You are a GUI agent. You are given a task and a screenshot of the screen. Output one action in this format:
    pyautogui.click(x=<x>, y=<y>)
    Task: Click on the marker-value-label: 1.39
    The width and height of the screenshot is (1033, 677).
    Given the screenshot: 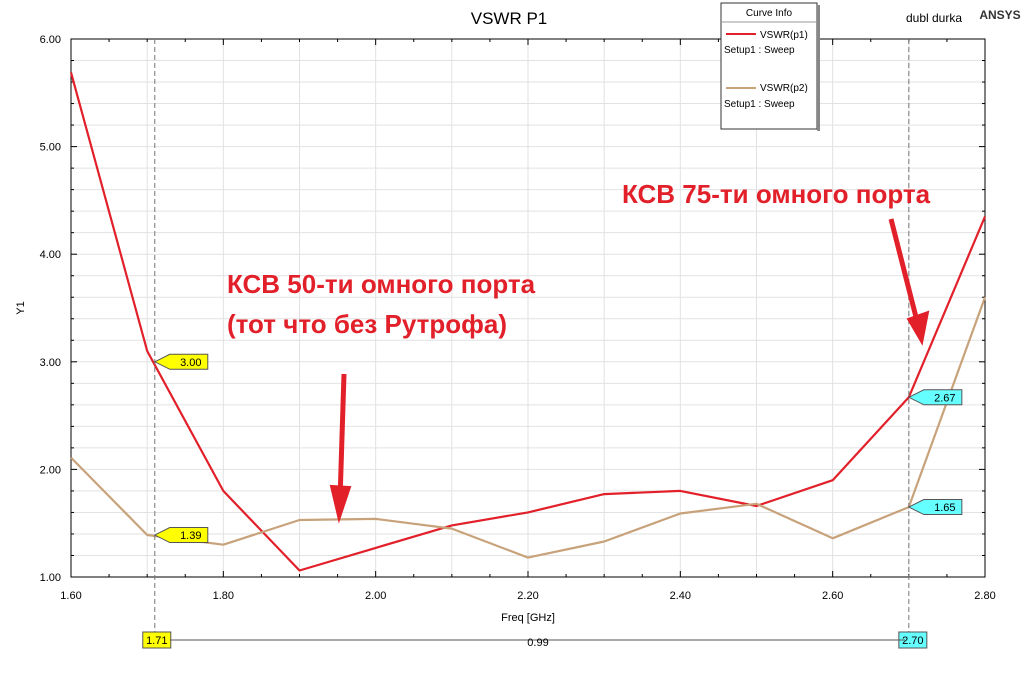 What is the action you would take?
    pyautogui.click(x=190, y=536)
    